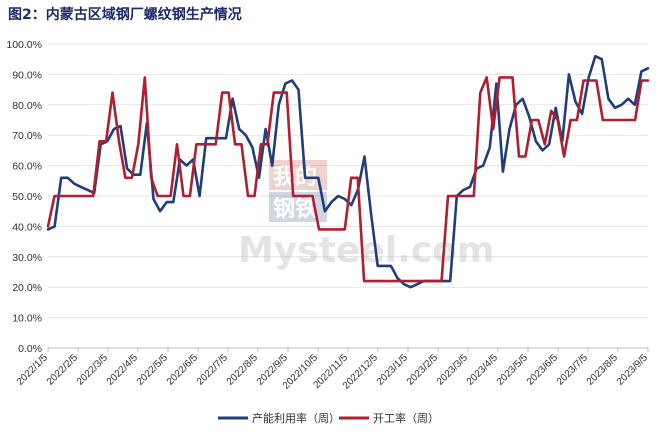 This screenshot has height=436, width=660. What do you see at coordinates (63, 370) in the screenshot?
I see `x-tick-label: 2022/2/5` at bounding box center [63, 370].